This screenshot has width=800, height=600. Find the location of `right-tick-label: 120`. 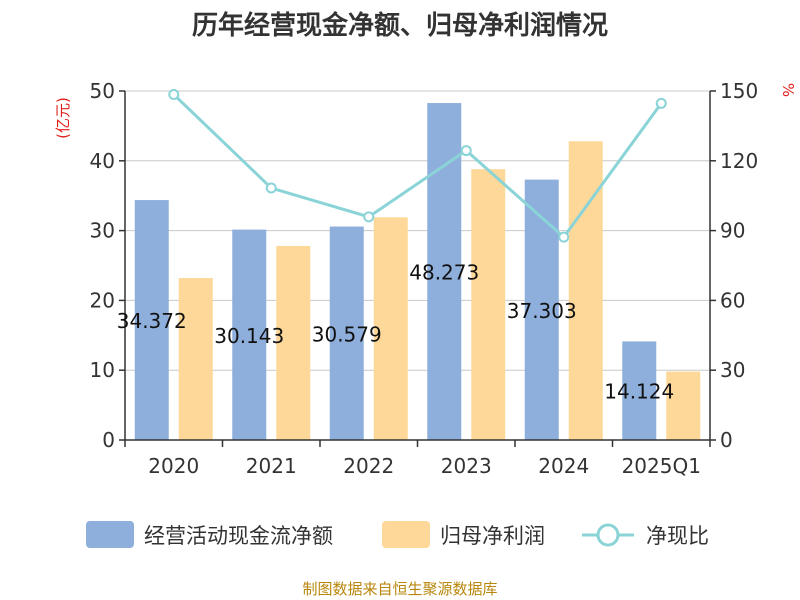

right-tick-label: 120 is located at coordinates (739, 161).